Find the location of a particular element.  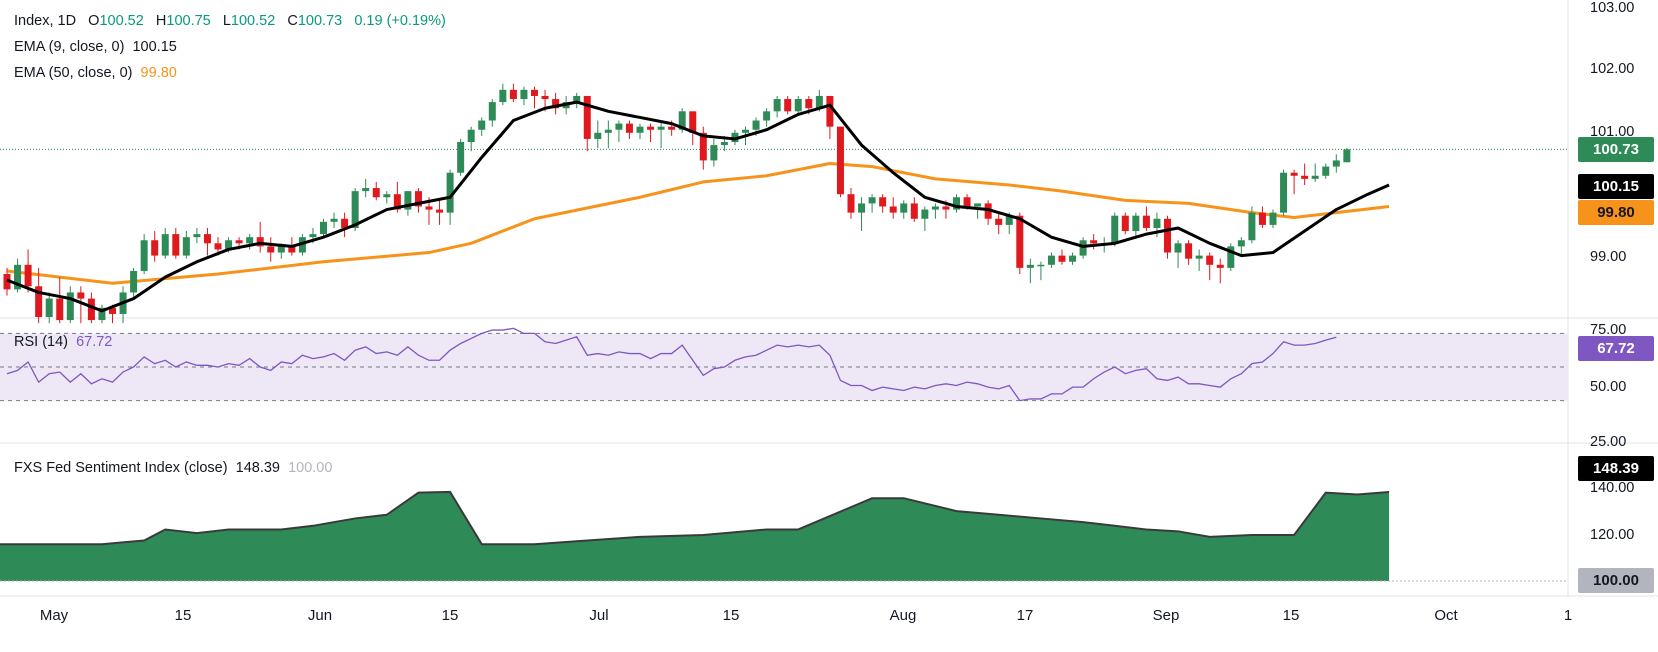

fed-line is located at coordinates (695, 518).